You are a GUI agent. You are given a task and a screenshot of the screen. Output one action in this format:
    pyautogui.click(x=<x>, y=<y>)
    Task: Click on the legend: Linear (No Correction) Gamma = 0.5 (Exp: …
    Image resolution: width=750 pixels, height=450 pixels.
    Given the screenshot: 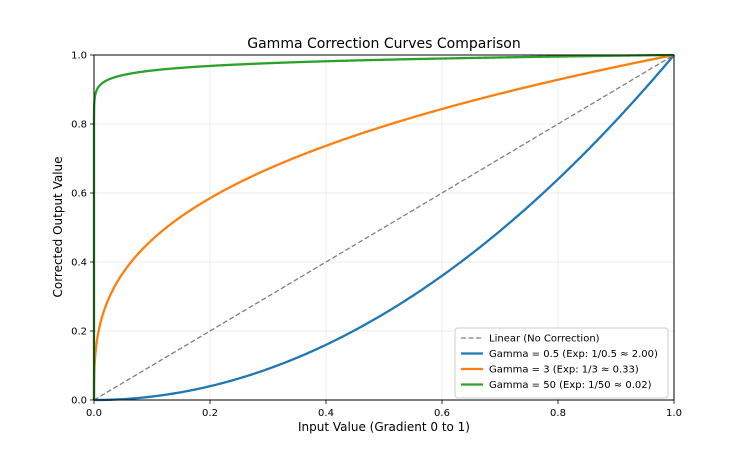 What is the action you would take?
    pyautogui.click(x=561, y=363)
    